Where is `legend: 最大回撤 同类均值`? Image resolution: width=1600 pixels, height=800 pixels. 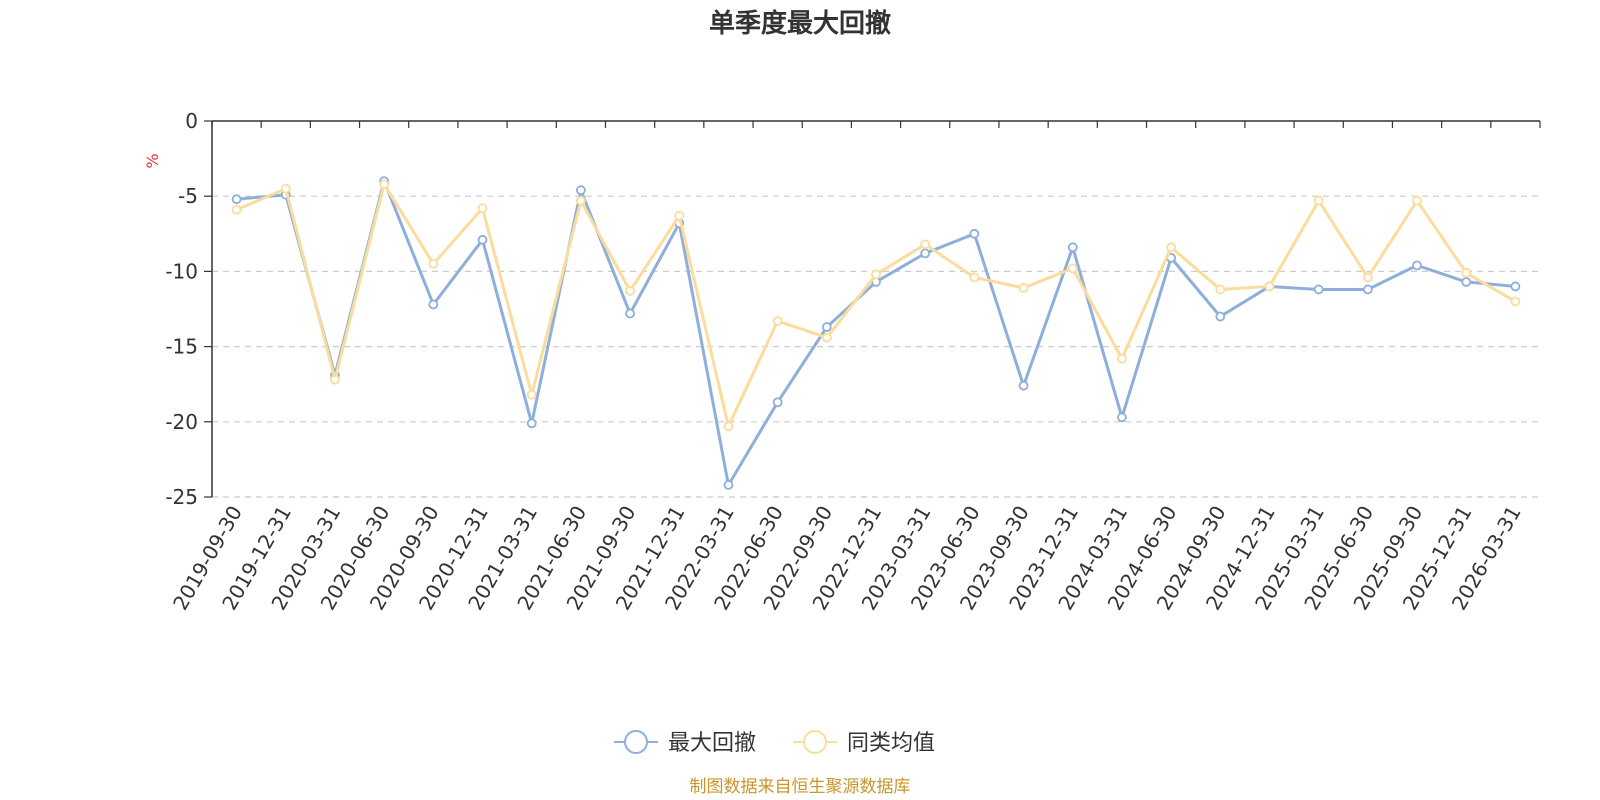 legend: 最大回撤 同类均值 is located at coordinates (774, 743).